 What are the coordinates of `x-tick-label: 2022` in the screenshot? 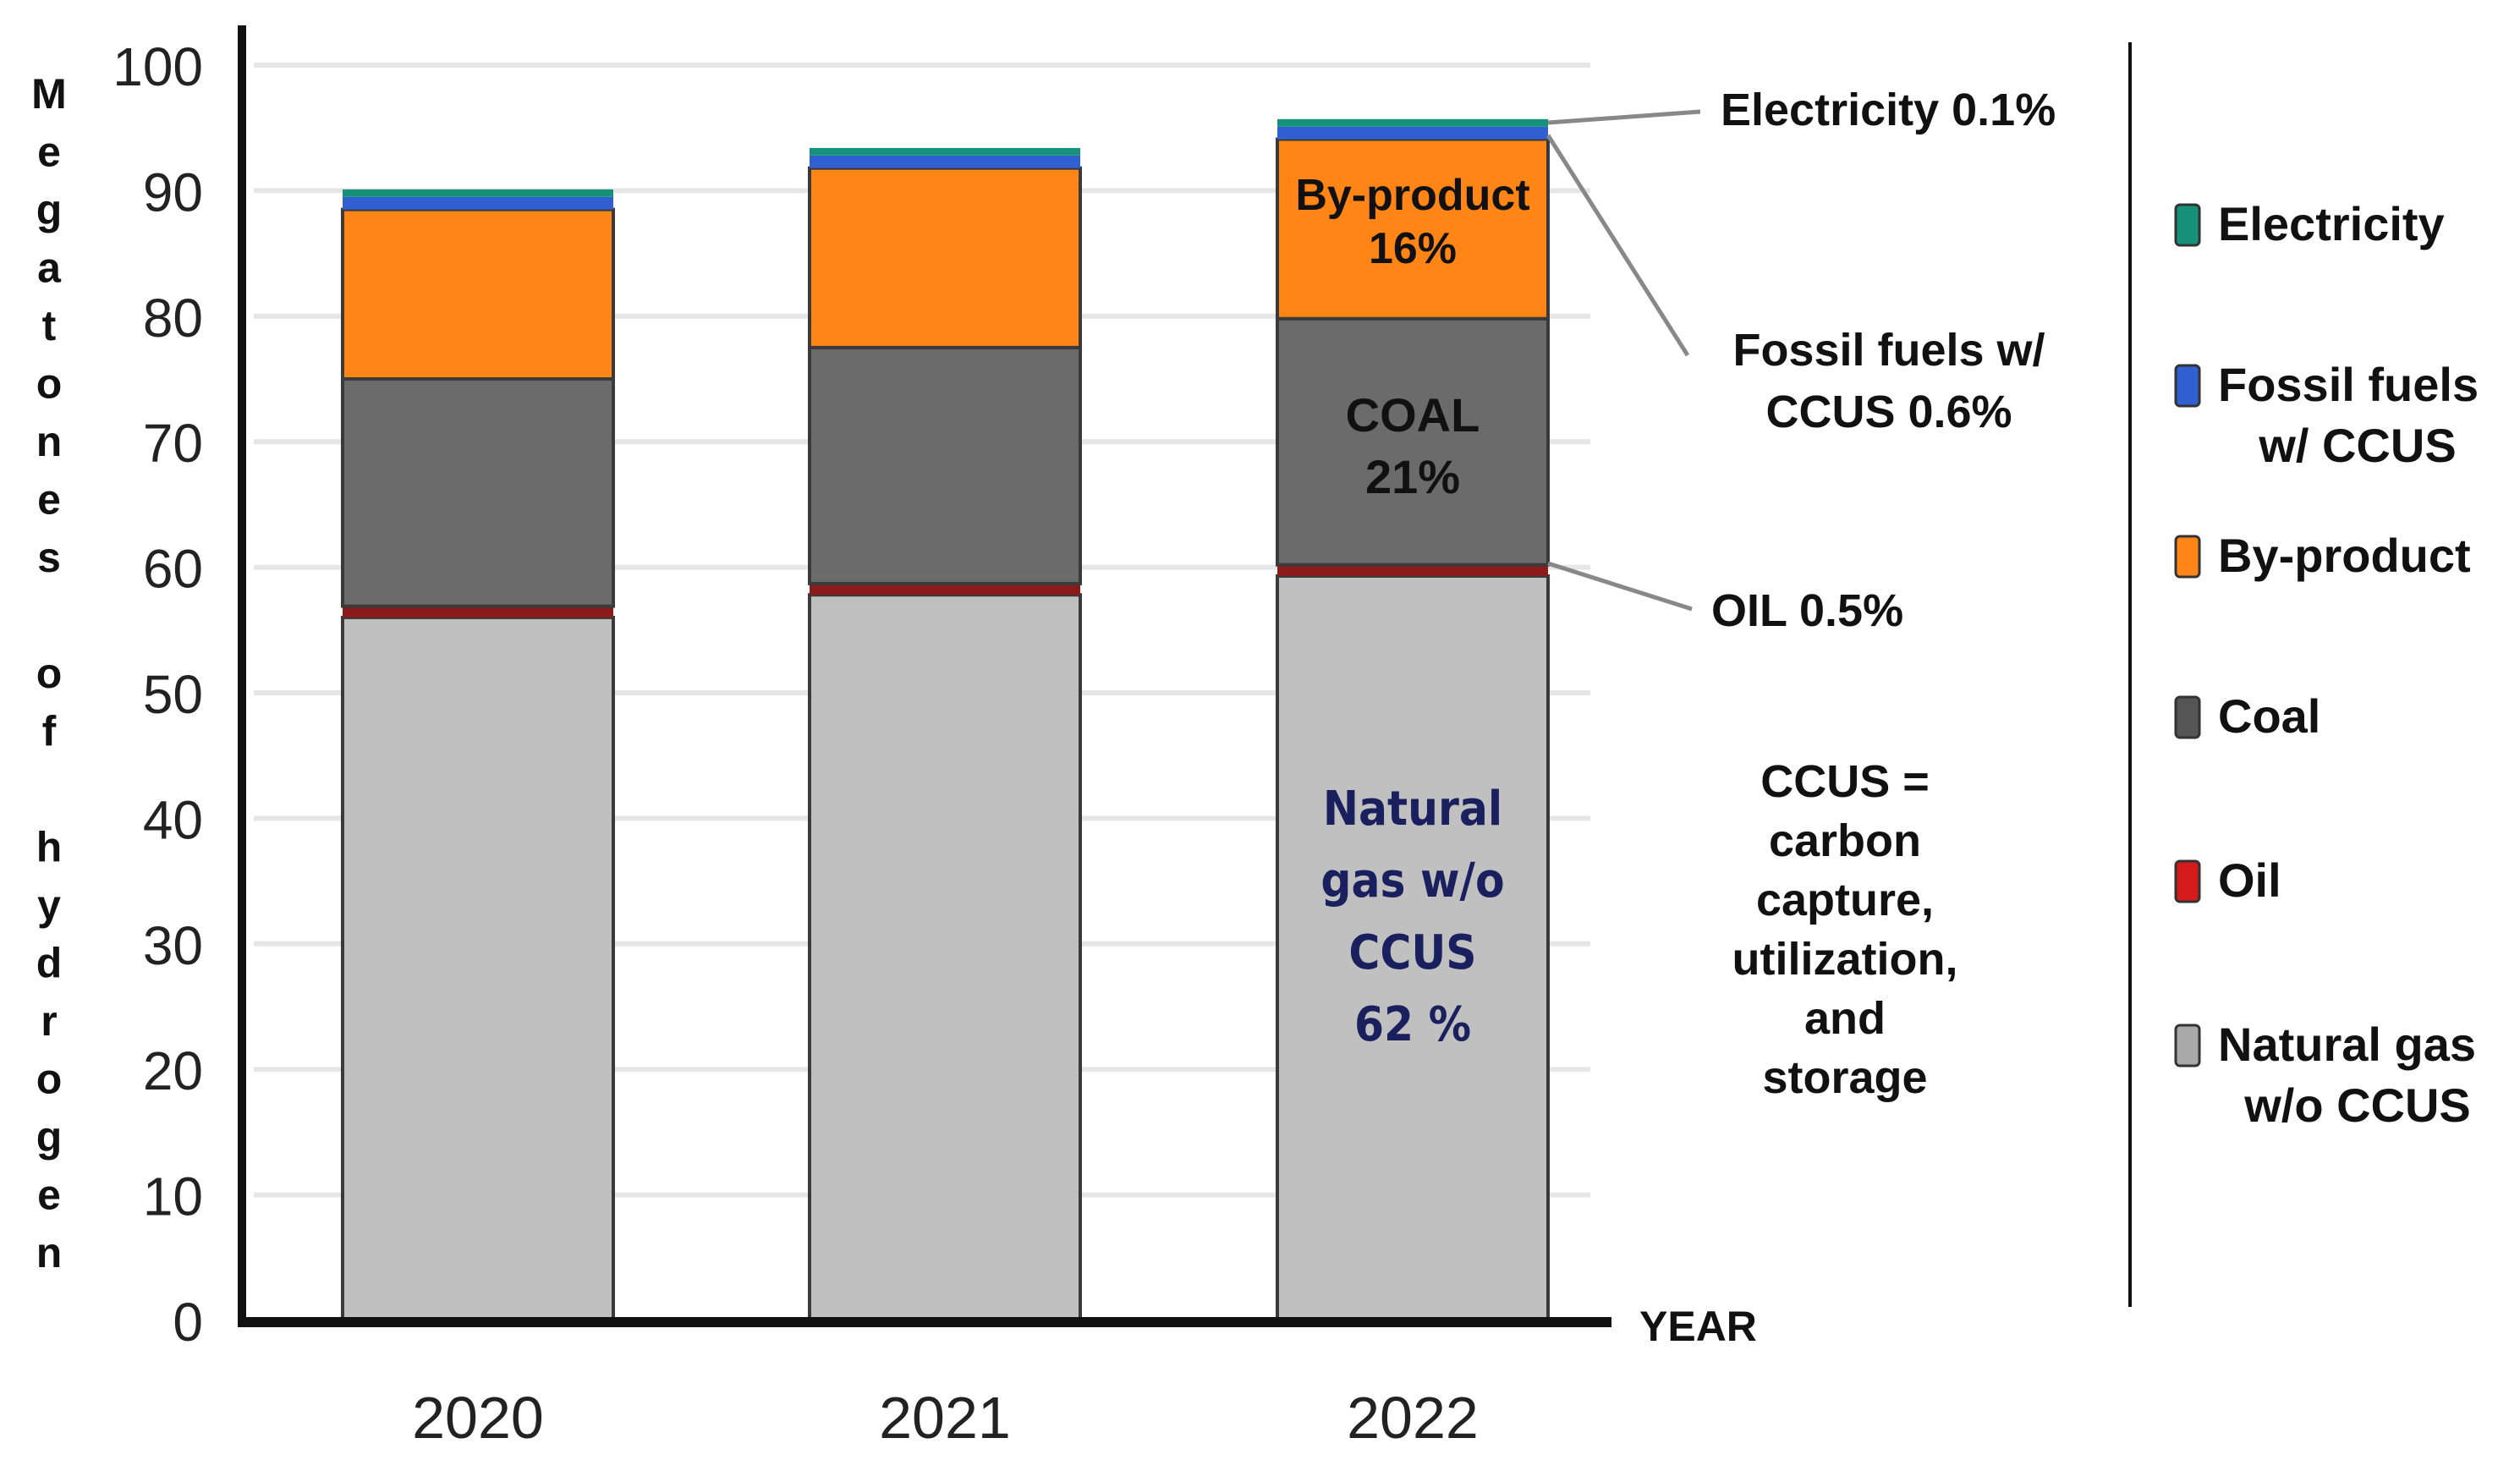 It's located at (1413, 1418).